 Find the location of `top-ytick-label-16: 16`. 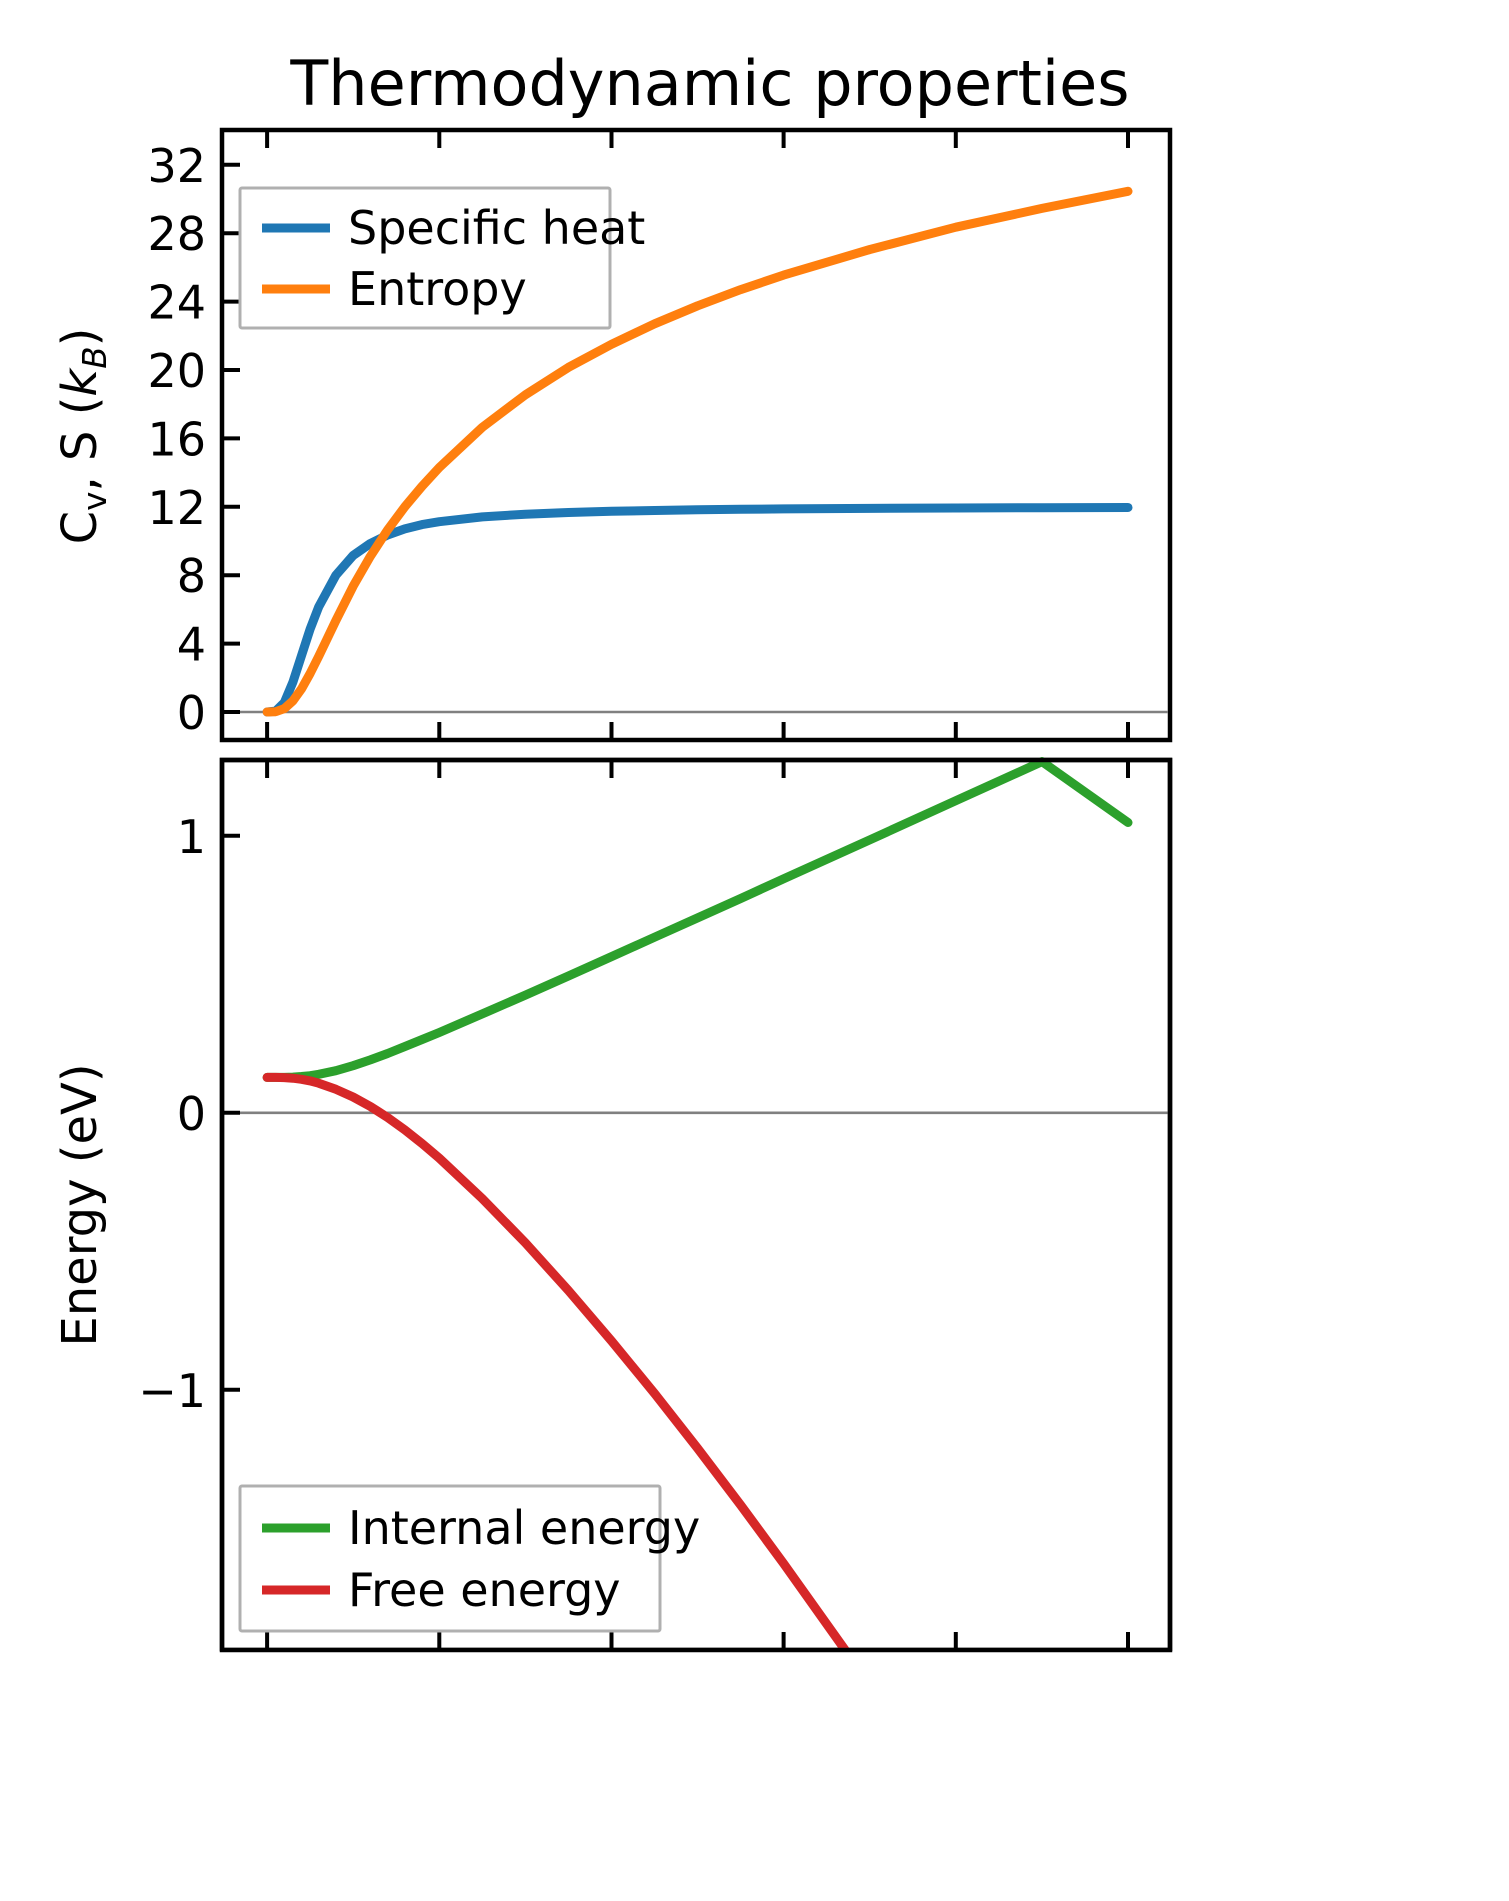

top-ytick-label-16: 16 is located at coordinates (176, 439).